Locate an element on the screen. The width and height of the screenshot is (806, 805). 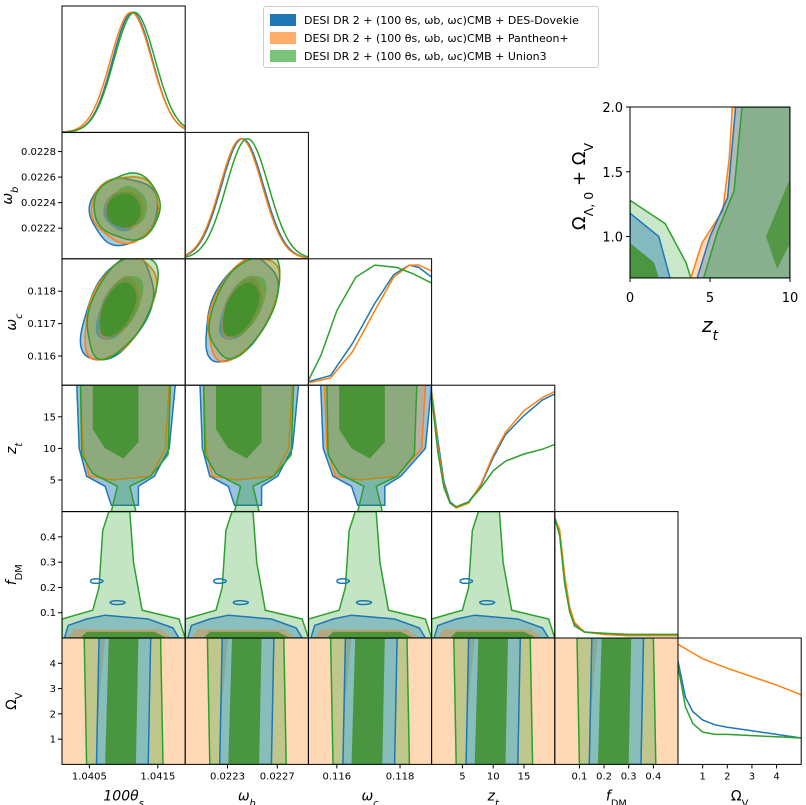
x-tick-label: 0.4 is located at coordinates (653, 776).